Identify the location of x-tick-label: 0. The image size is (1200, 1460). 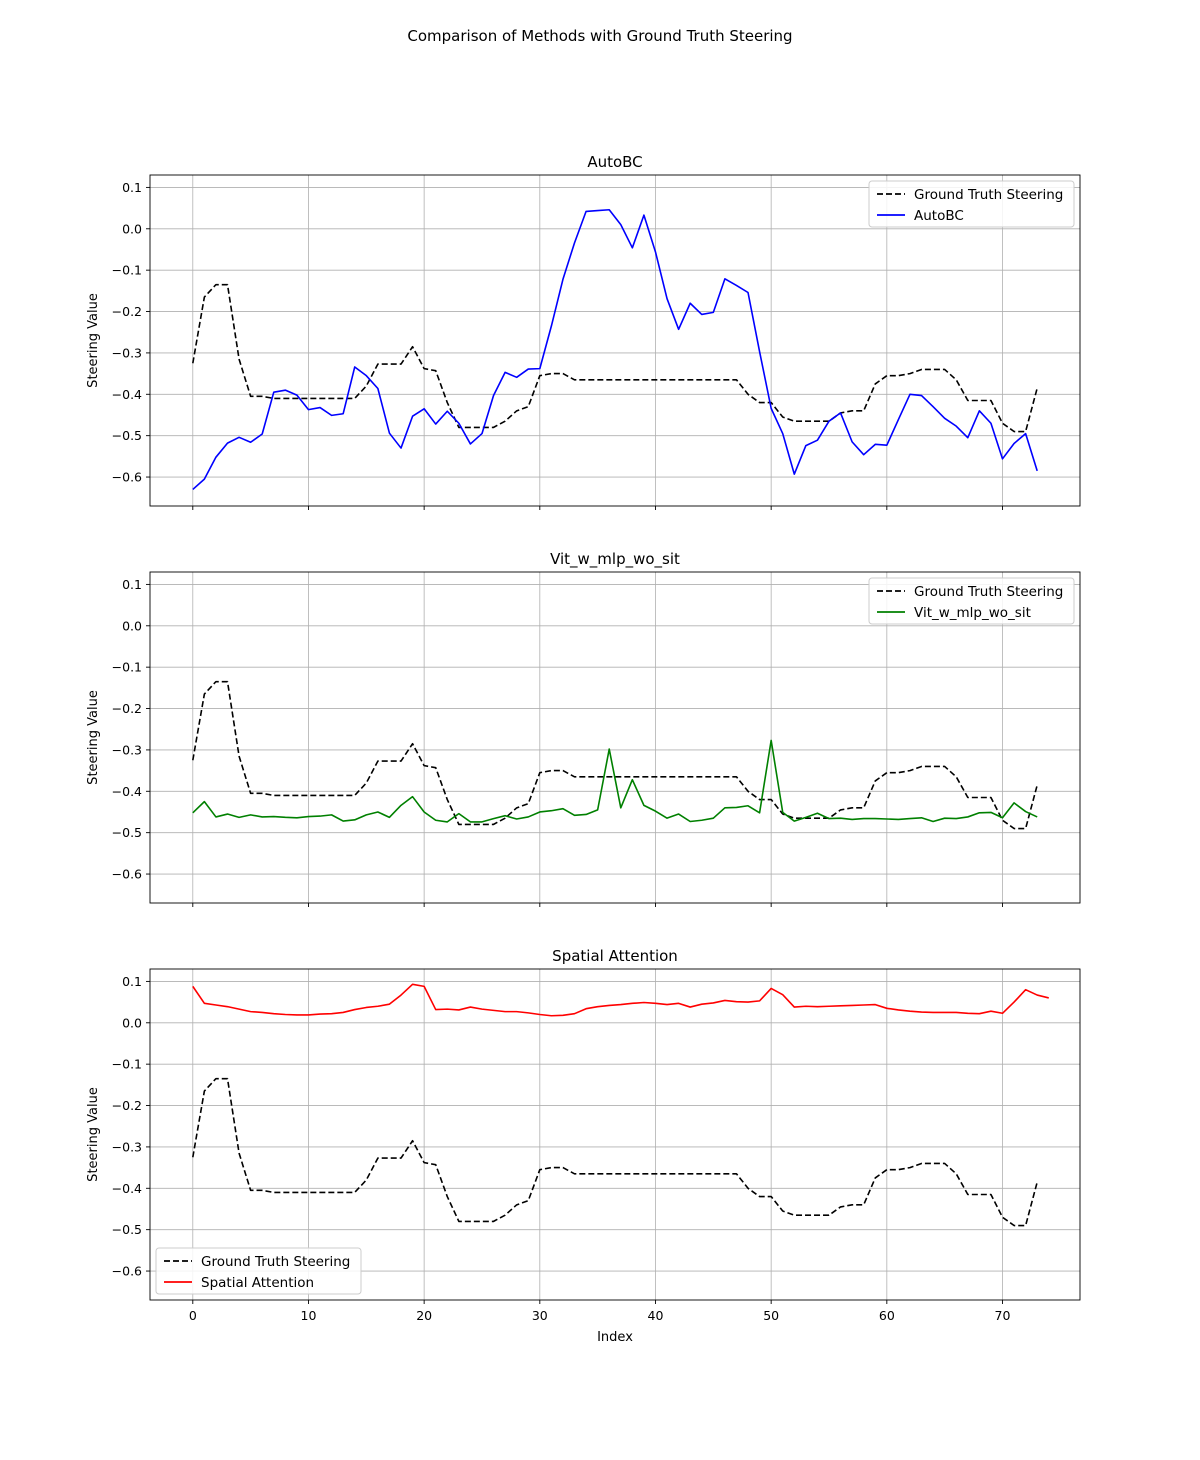
(193, 1315).